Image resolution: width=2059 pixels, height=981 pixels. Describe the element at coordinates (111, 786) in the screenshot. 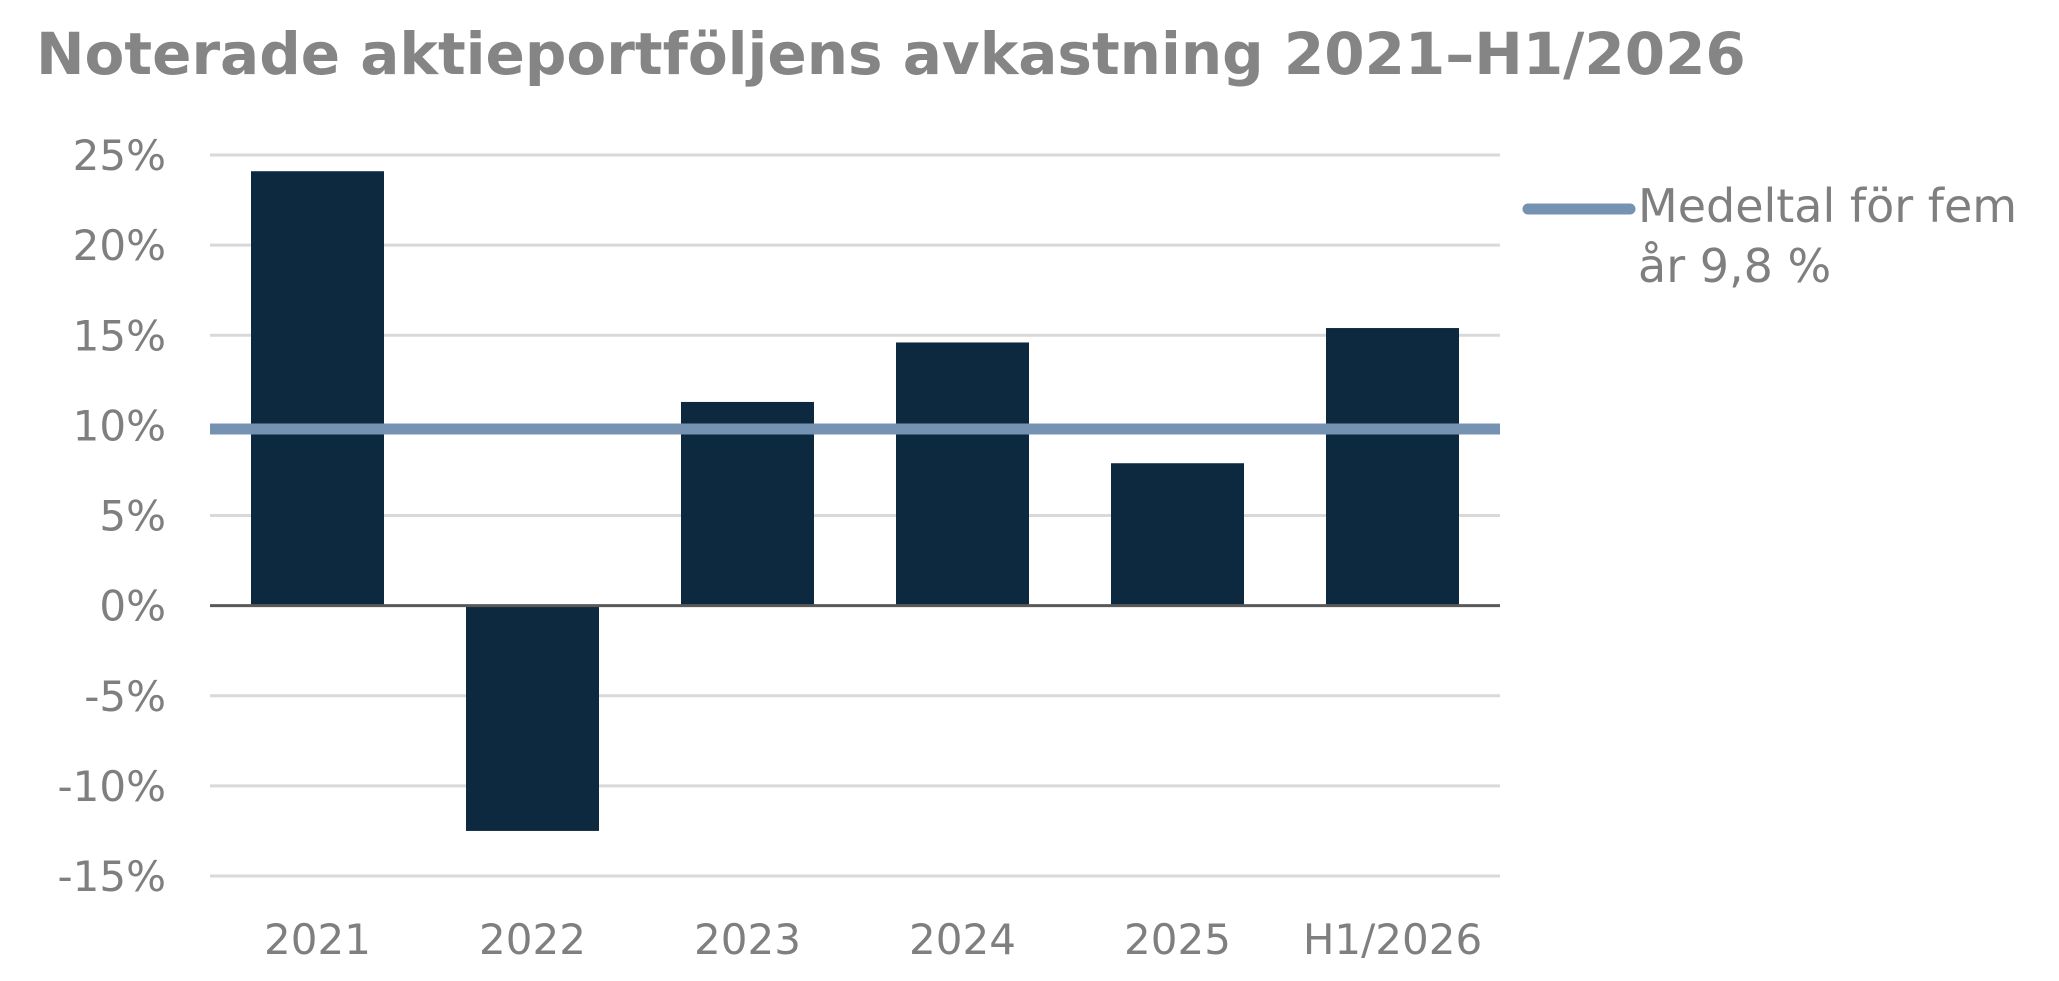

I see `y-tick-label: -10%` at that location.